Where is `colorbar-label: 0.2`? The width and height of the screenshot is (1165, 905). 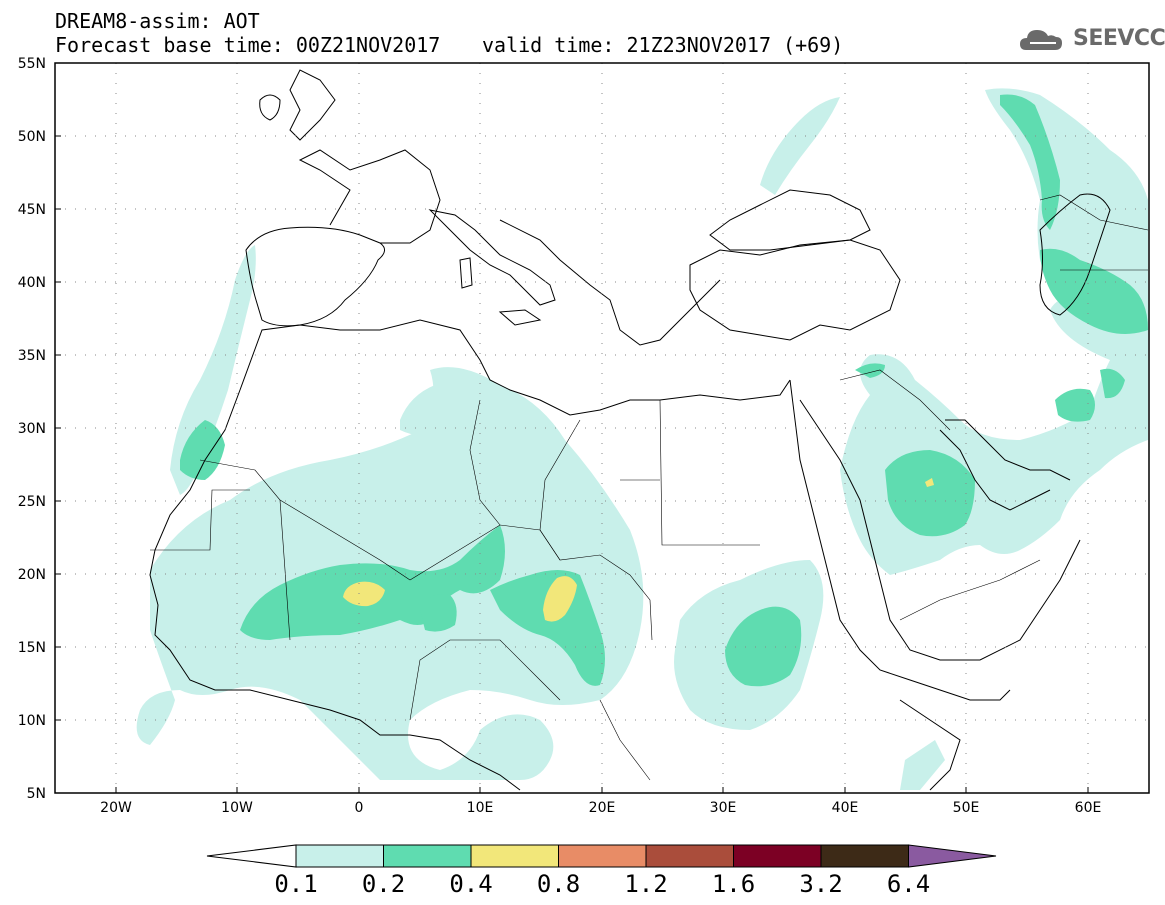
colorbar-label: 0.2 is located at coordinates (383, 884).